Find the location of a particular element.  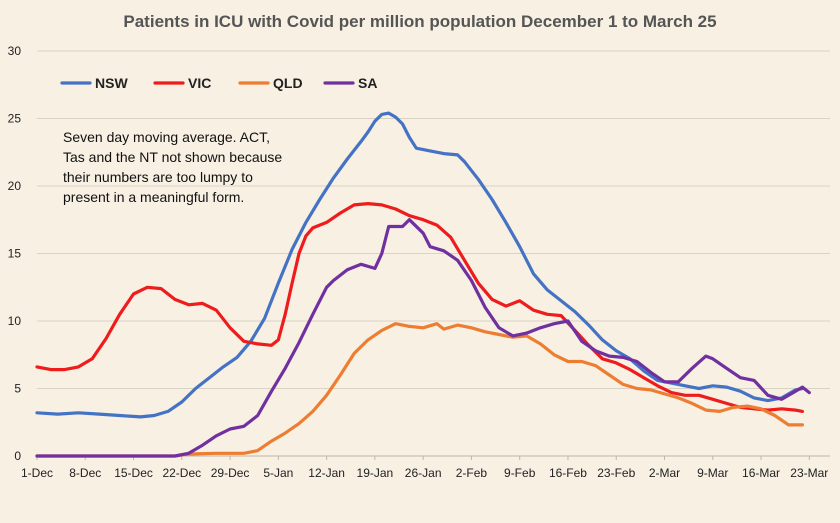

x-tick-label: 23-Feb is located at coordinates (616, 473).